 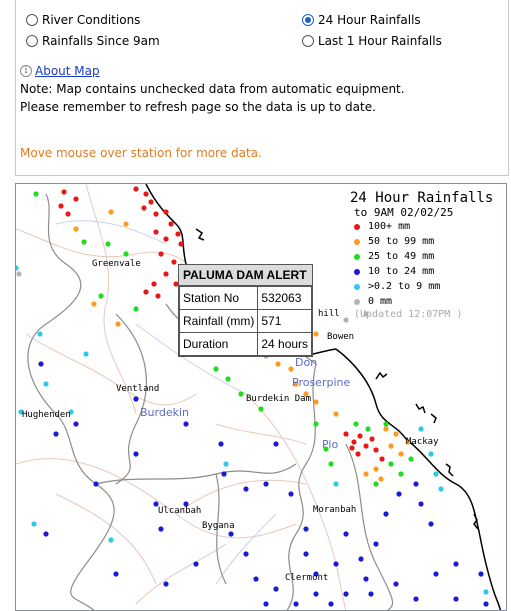 I want to click on about-map-link: About Map, so click(x=67, y=71).